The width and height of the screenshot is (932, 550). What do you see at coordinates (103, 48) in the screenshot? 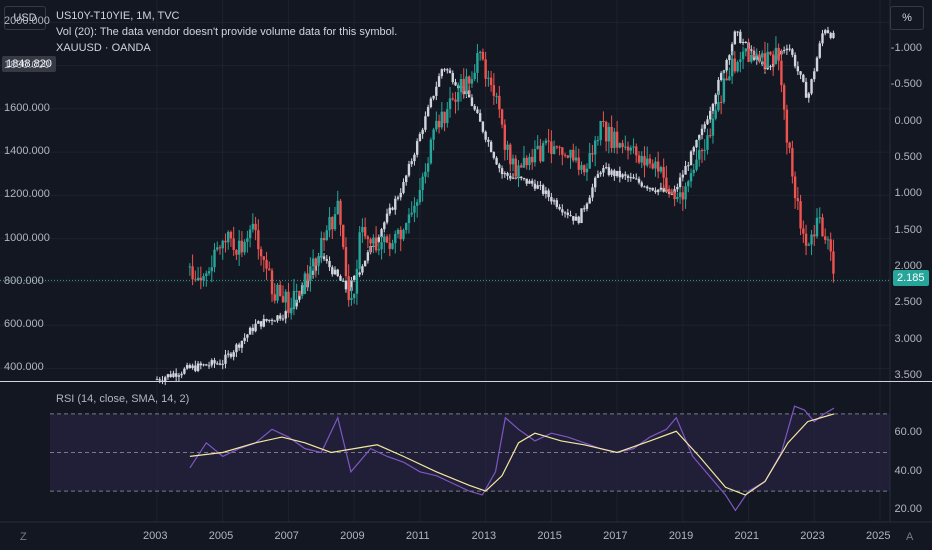
I see `overlay-symbol-label: XAUUSD · OANDA` at bounding box center [103, 48].